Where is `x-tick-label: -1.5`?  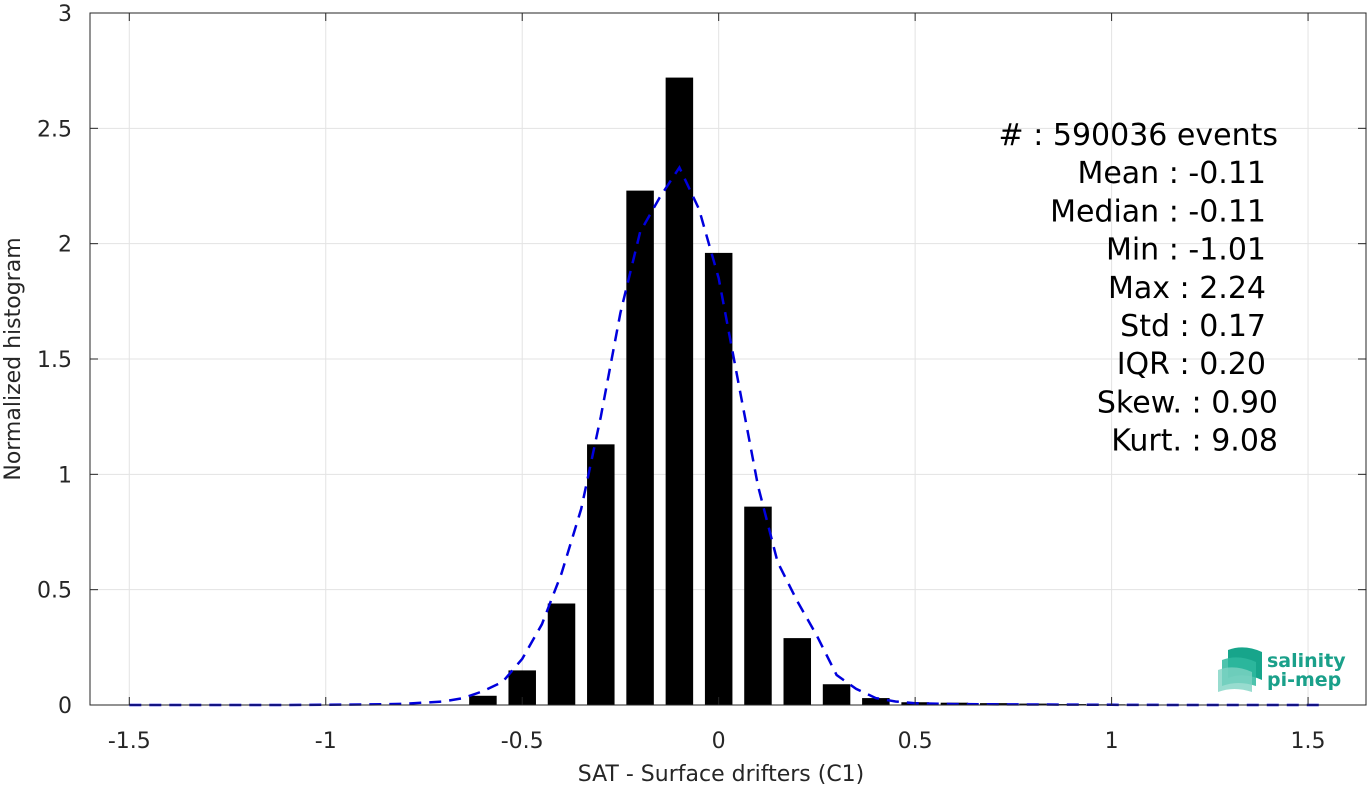
x-tick-label: -1.5 is located at coordinates (129, 741).